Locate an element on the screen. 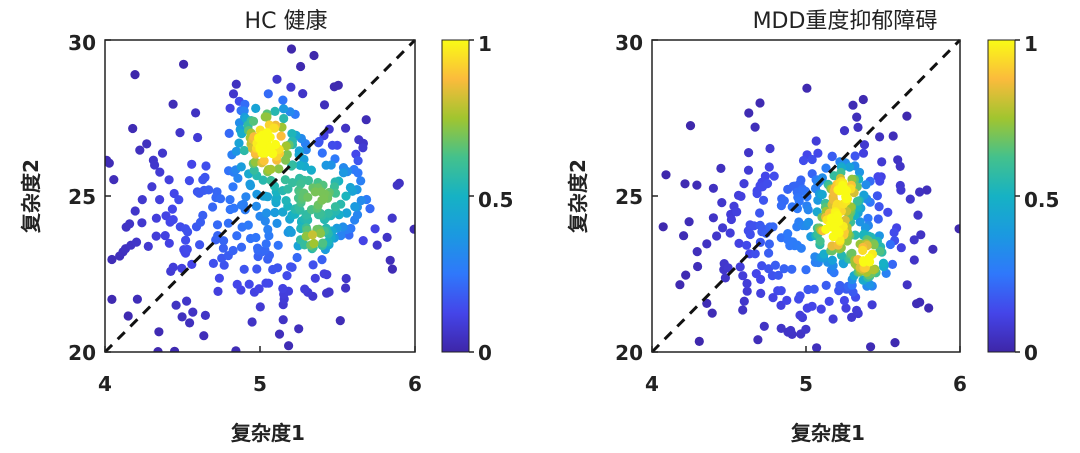 The height and width of the screenshot is (453, 1080). y-axis-label: 复杂度2 is located at coordinates (31, 196).